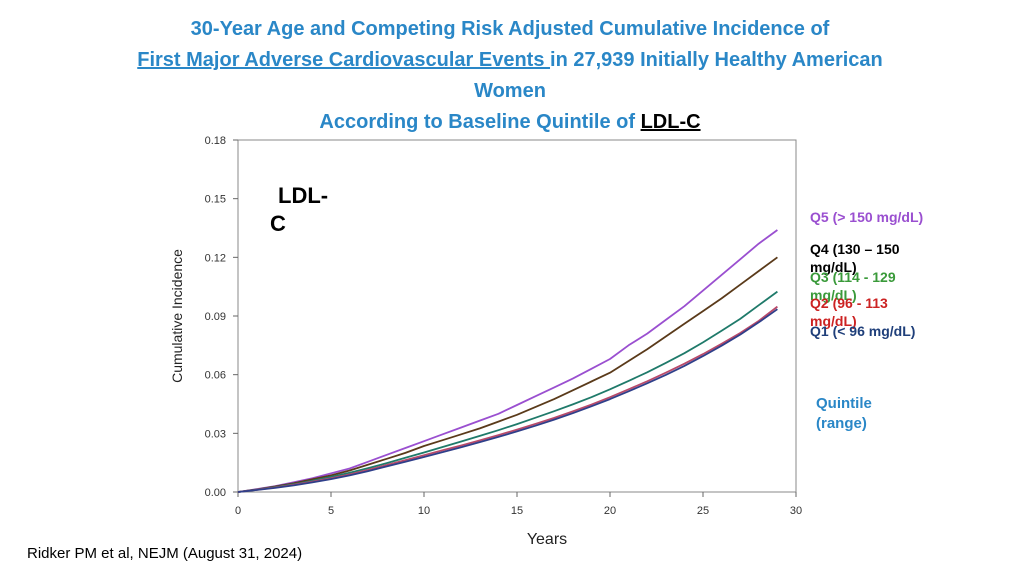 Image resolution: width=1024 pixels, height=576 pixels. Describe the element at coordinates (796, 511) in the screenshot. I see `x-tick-label: 30` at that location.